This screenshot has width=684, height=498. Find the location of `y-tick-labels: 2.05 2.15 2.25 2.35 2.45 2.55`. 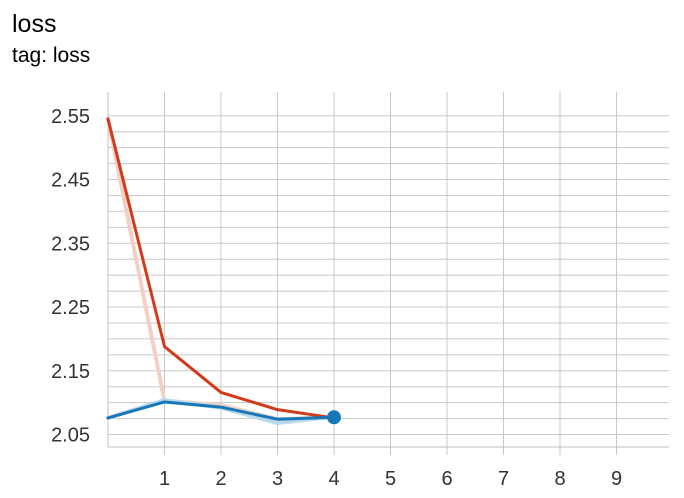

y-tick-labels: 2.05 2.15 2.25 2.35 2.45 2.55 is located at coordinates (70, 276).